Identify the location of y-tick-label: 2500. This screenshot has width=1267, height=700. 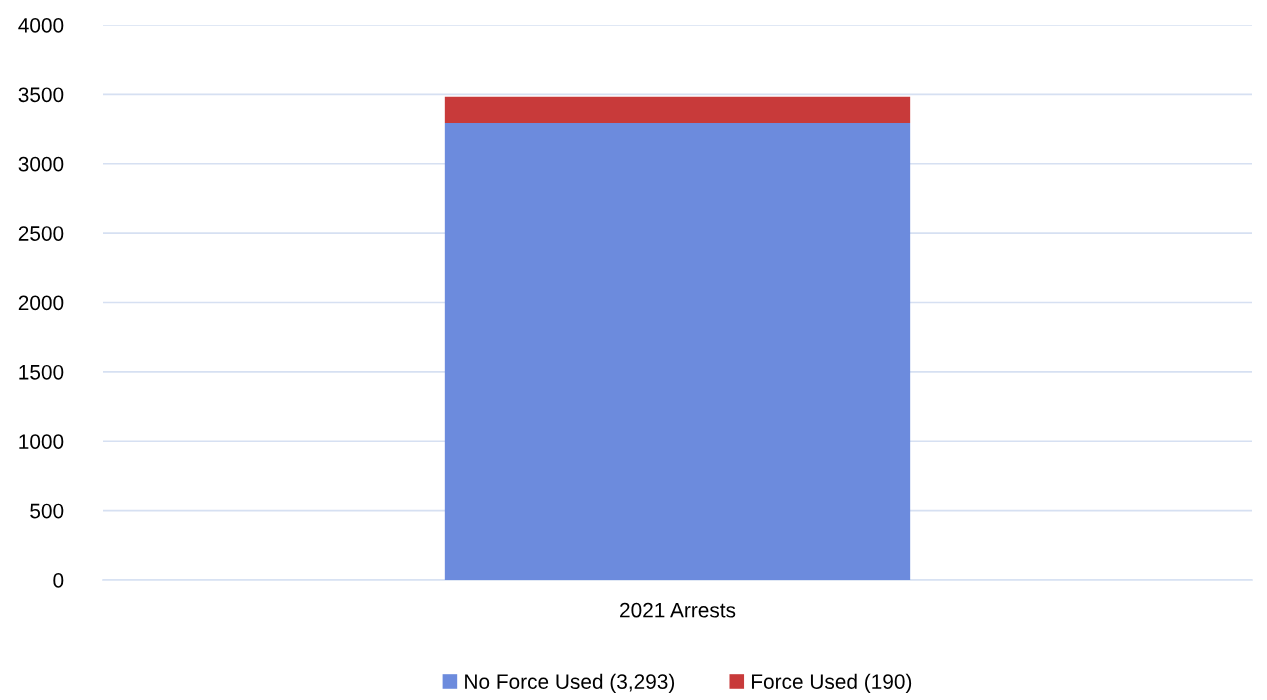
(41, 233).